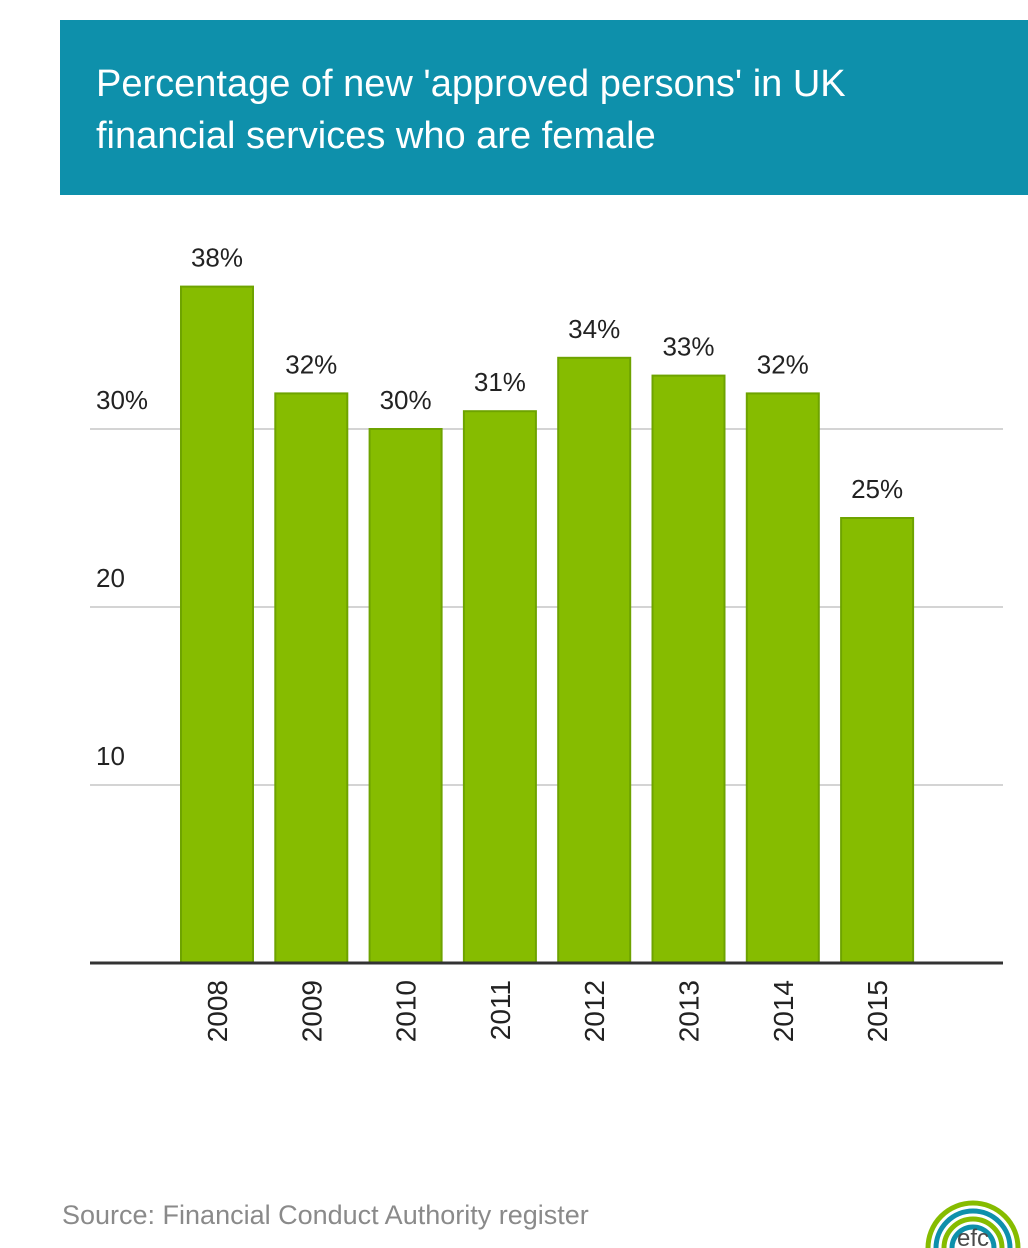 The height and width of the screenshot is (1248, 1028). I want to click on y-tick-label: 30%, so click(122, 400).